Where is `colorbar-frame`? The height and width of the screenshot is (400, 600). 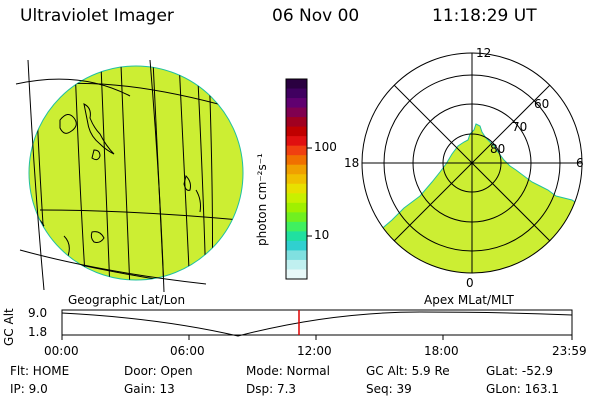
colorbar-frame is located at coordinates (296, 179).